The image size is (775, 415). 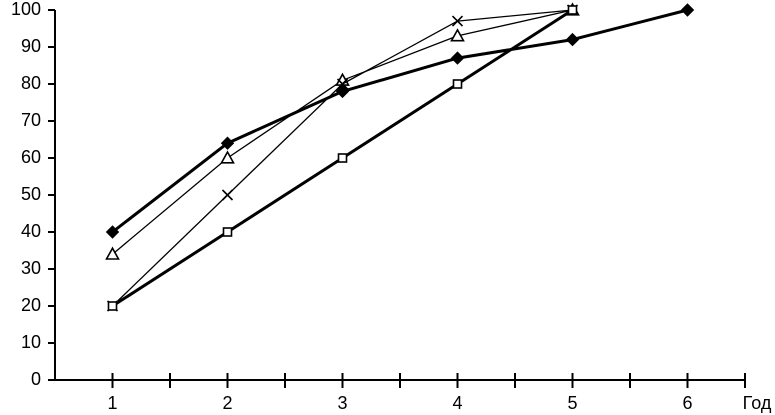 What do you see at coordinates (457, 403) in the screenshot?
I see `x-tick-label: 4` at bounding box center [457, 403].